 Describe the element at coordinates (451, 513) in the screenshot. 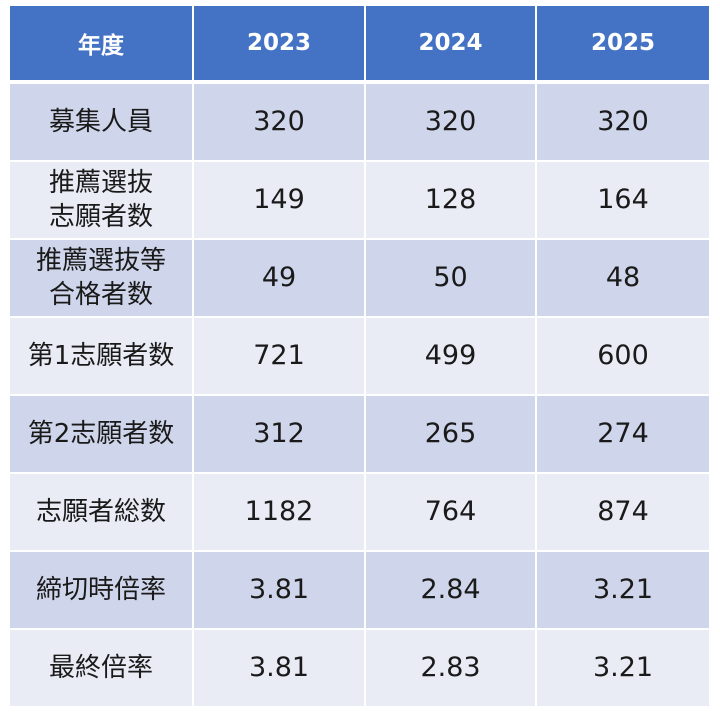

I see `table-cell: 764` at that location.